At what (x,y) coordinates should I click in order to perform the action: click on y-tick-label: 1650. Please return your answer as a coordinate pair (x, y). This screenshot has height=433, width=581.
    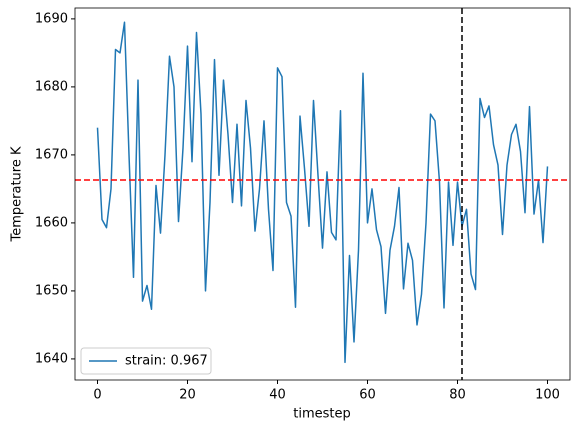
    Looking at the image, I should click on (51, 290).